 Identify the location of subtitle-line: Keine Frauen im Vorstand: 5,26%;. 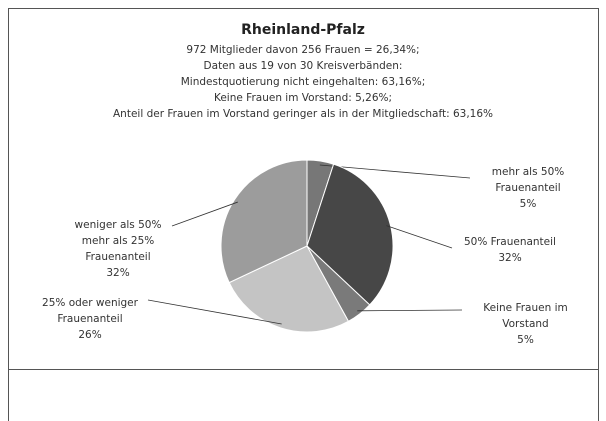
(303, 98).